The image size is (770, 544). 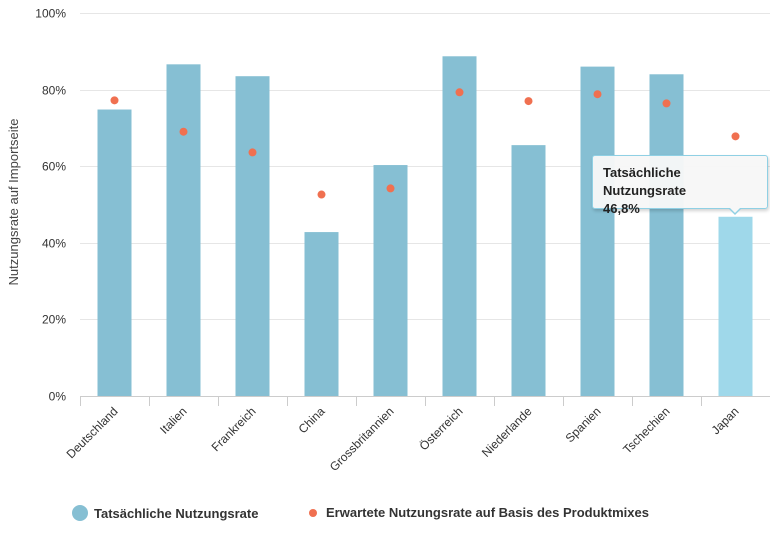 What do you see at coordinates (13, 202) in the screenshot?
I see `y-axis-title: Nutzungsrate auf Importseite` at bounding box center [13, 202].